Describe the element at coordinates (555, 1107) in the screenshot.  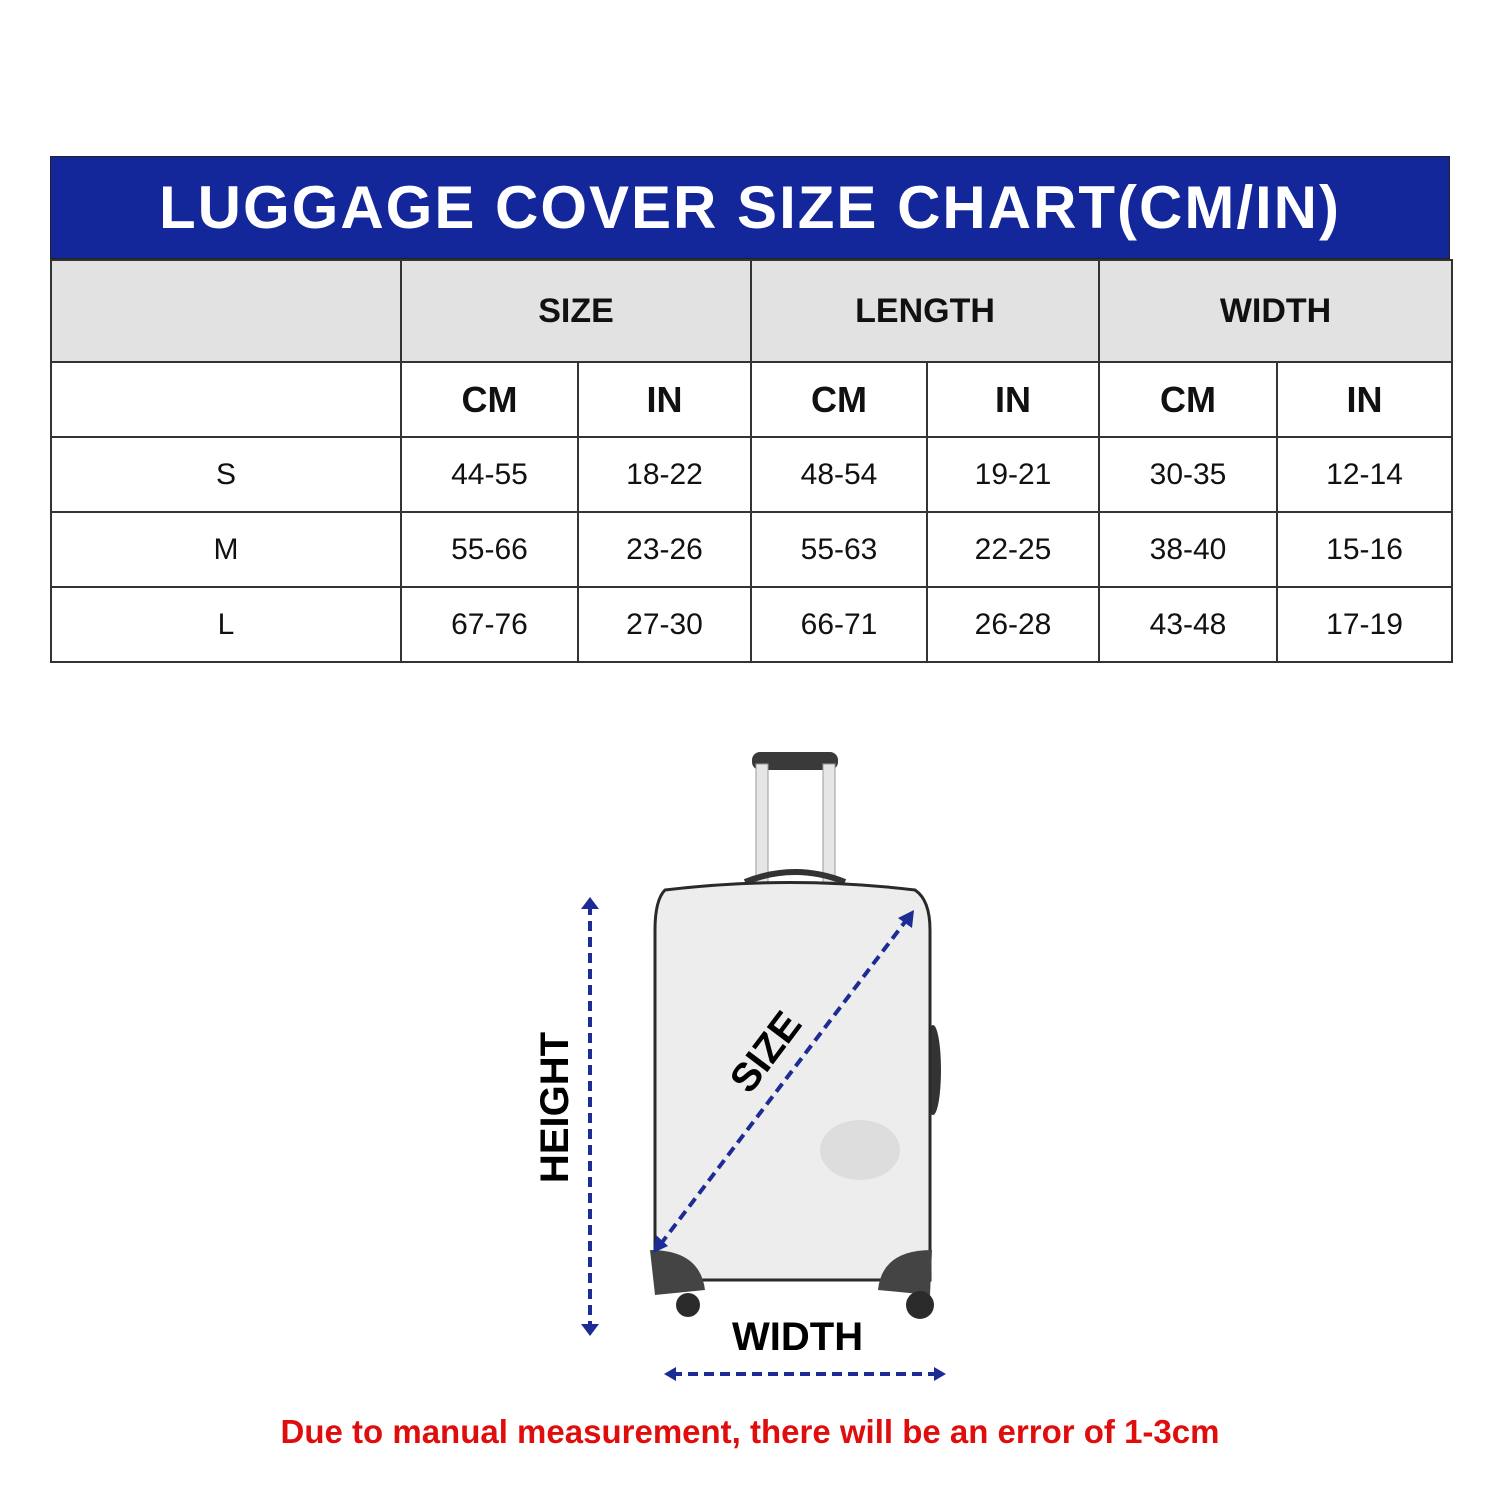
I see `height-label: HEIGHT` at that location.